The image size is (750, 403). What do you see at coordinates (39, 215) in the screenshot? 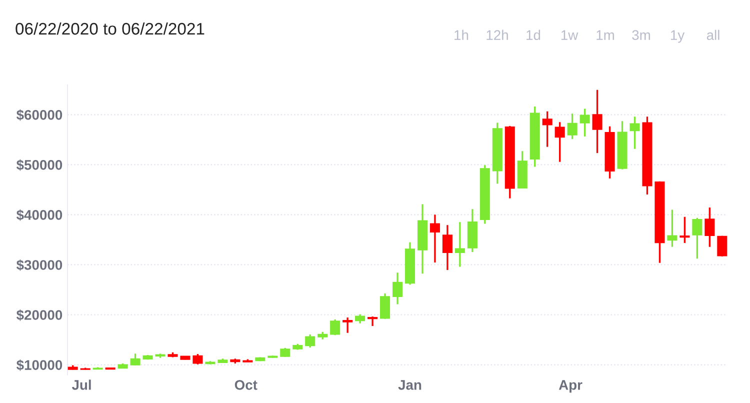
I see `y-tick-label: $40000` at bounding box center [39, 215].